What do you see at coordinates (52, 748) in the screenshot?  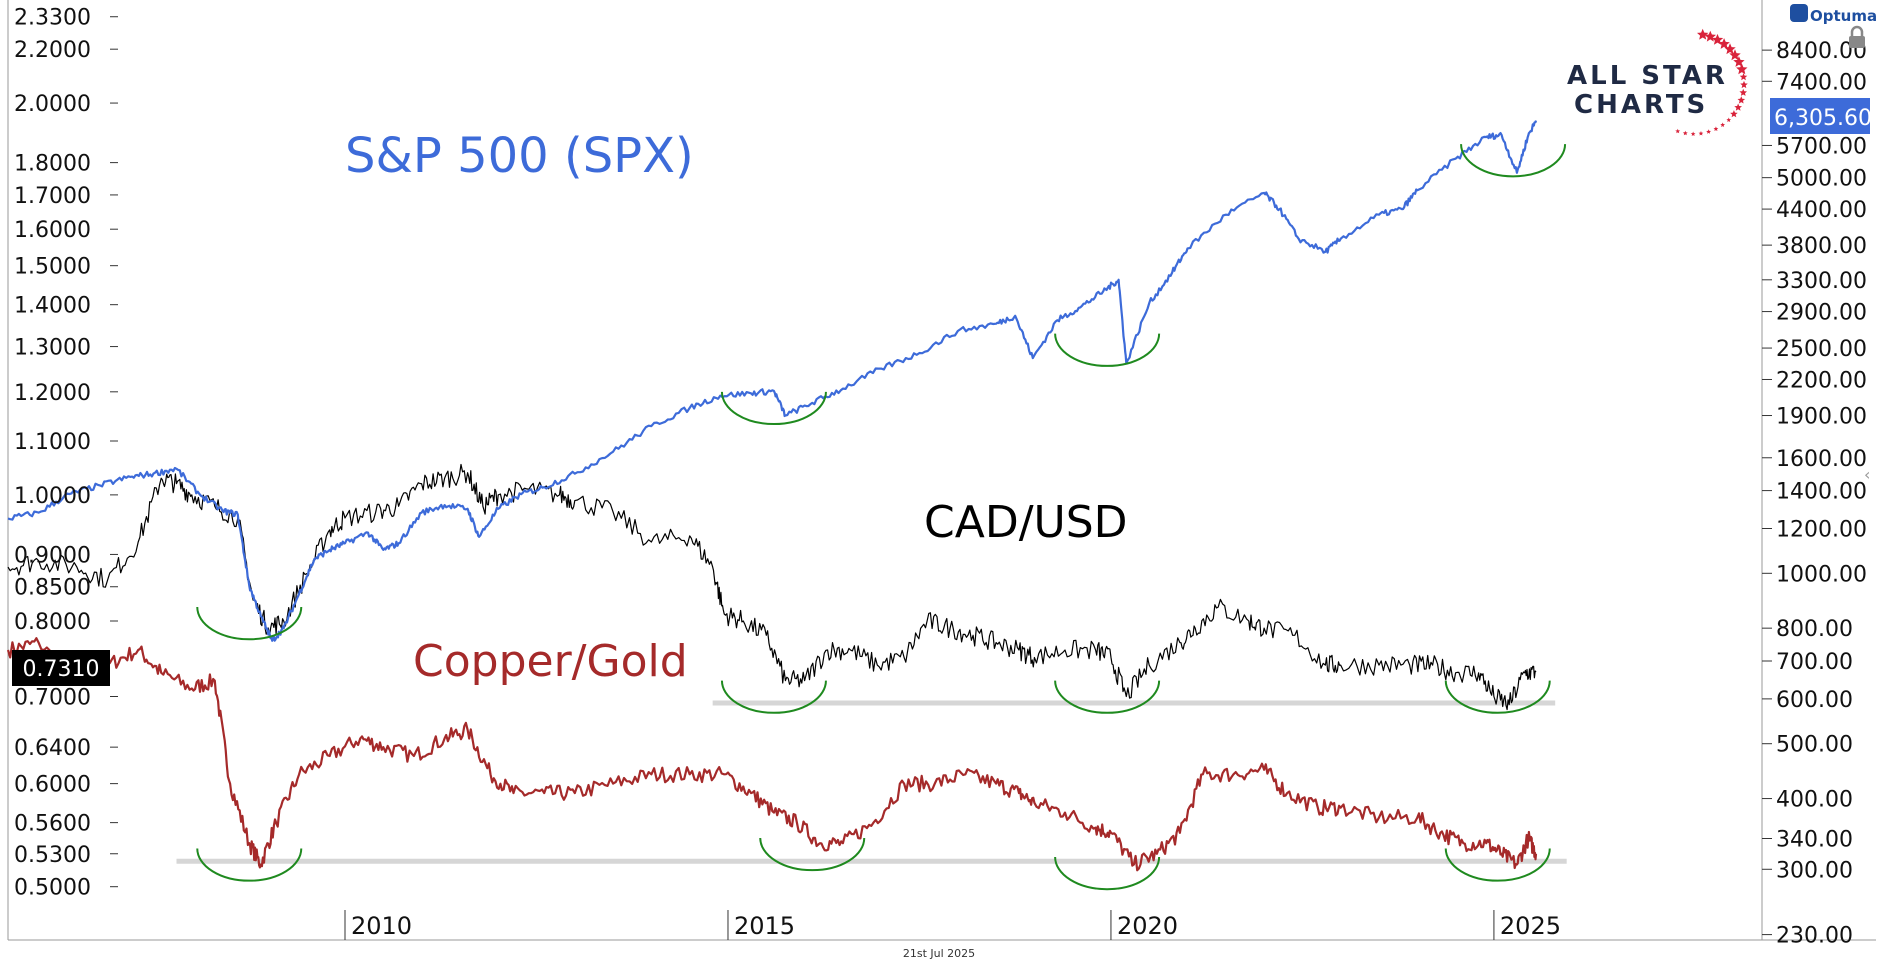 I see `left-tick-label: 0.6400` at bounding box center [52, 748].